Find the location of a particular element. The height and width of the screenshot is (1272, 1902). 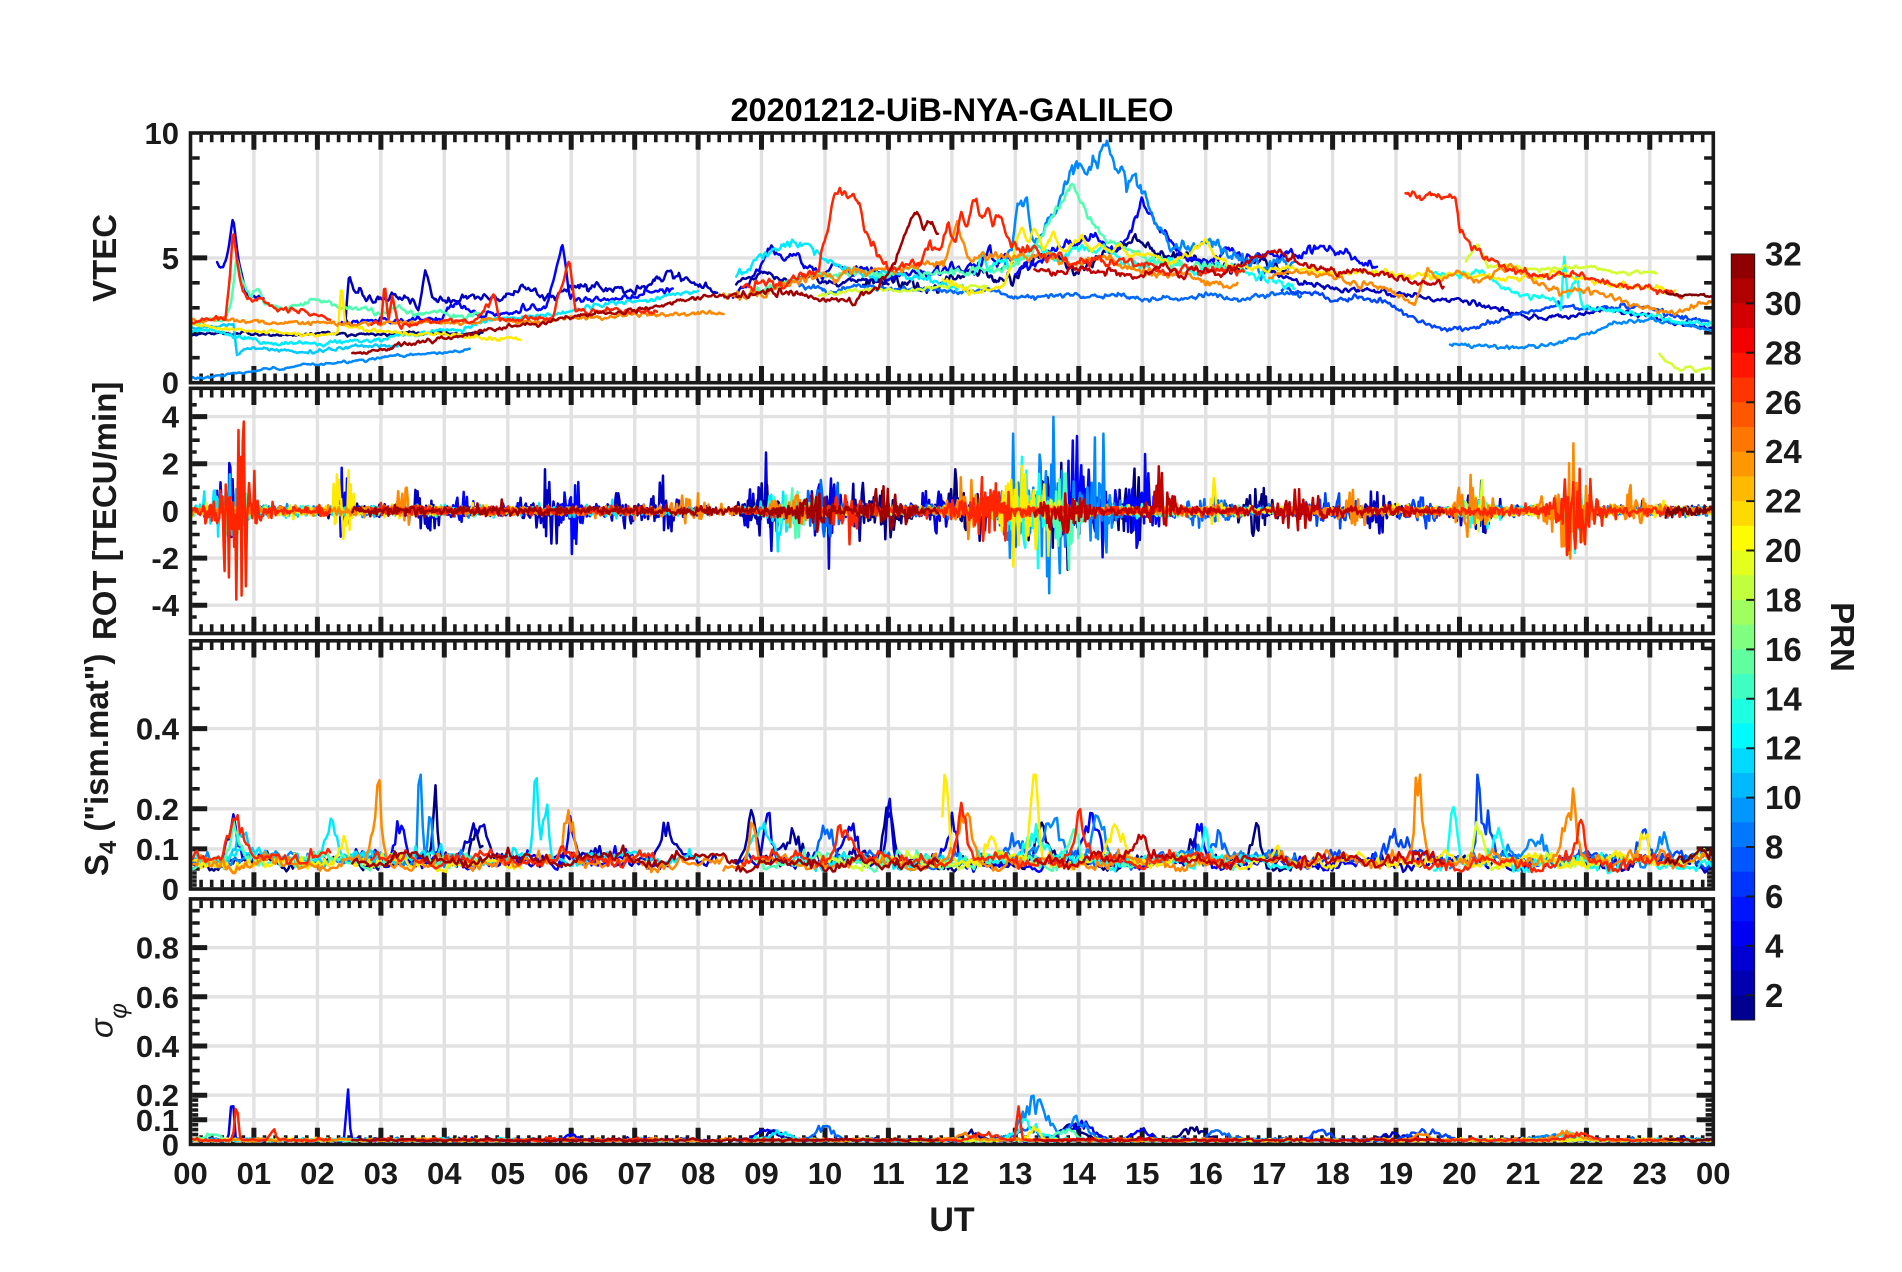

svg-text: 28 is located at coordinates (1783, 352).